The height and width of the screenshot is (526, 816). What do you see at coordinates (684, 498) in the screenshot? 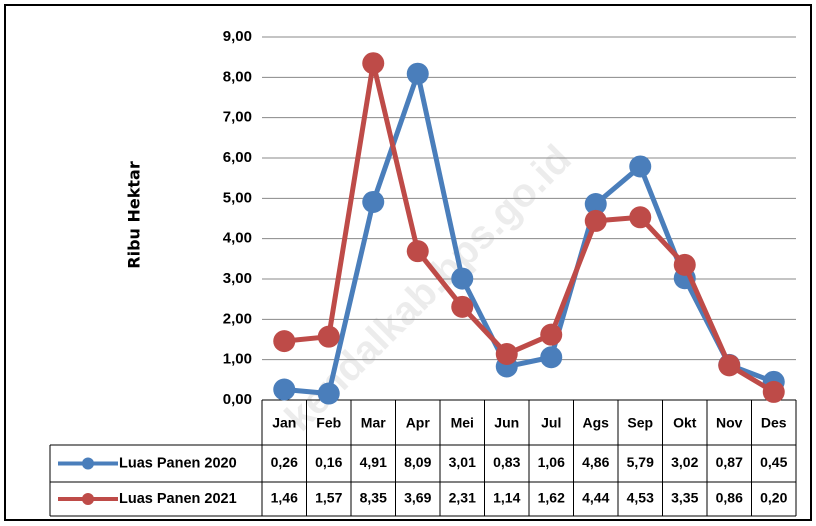
I see `table-value: 3,35` at bounding box center [684, 498].